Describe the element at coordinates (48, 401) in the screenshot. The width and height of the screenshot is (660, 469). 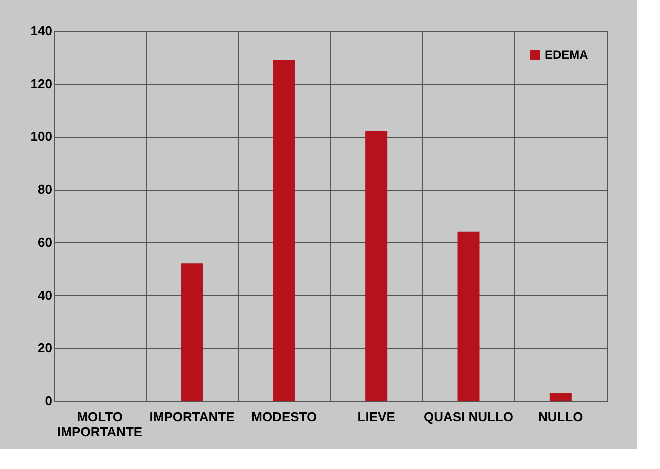
I see `y-tick-label: 0` at that location.